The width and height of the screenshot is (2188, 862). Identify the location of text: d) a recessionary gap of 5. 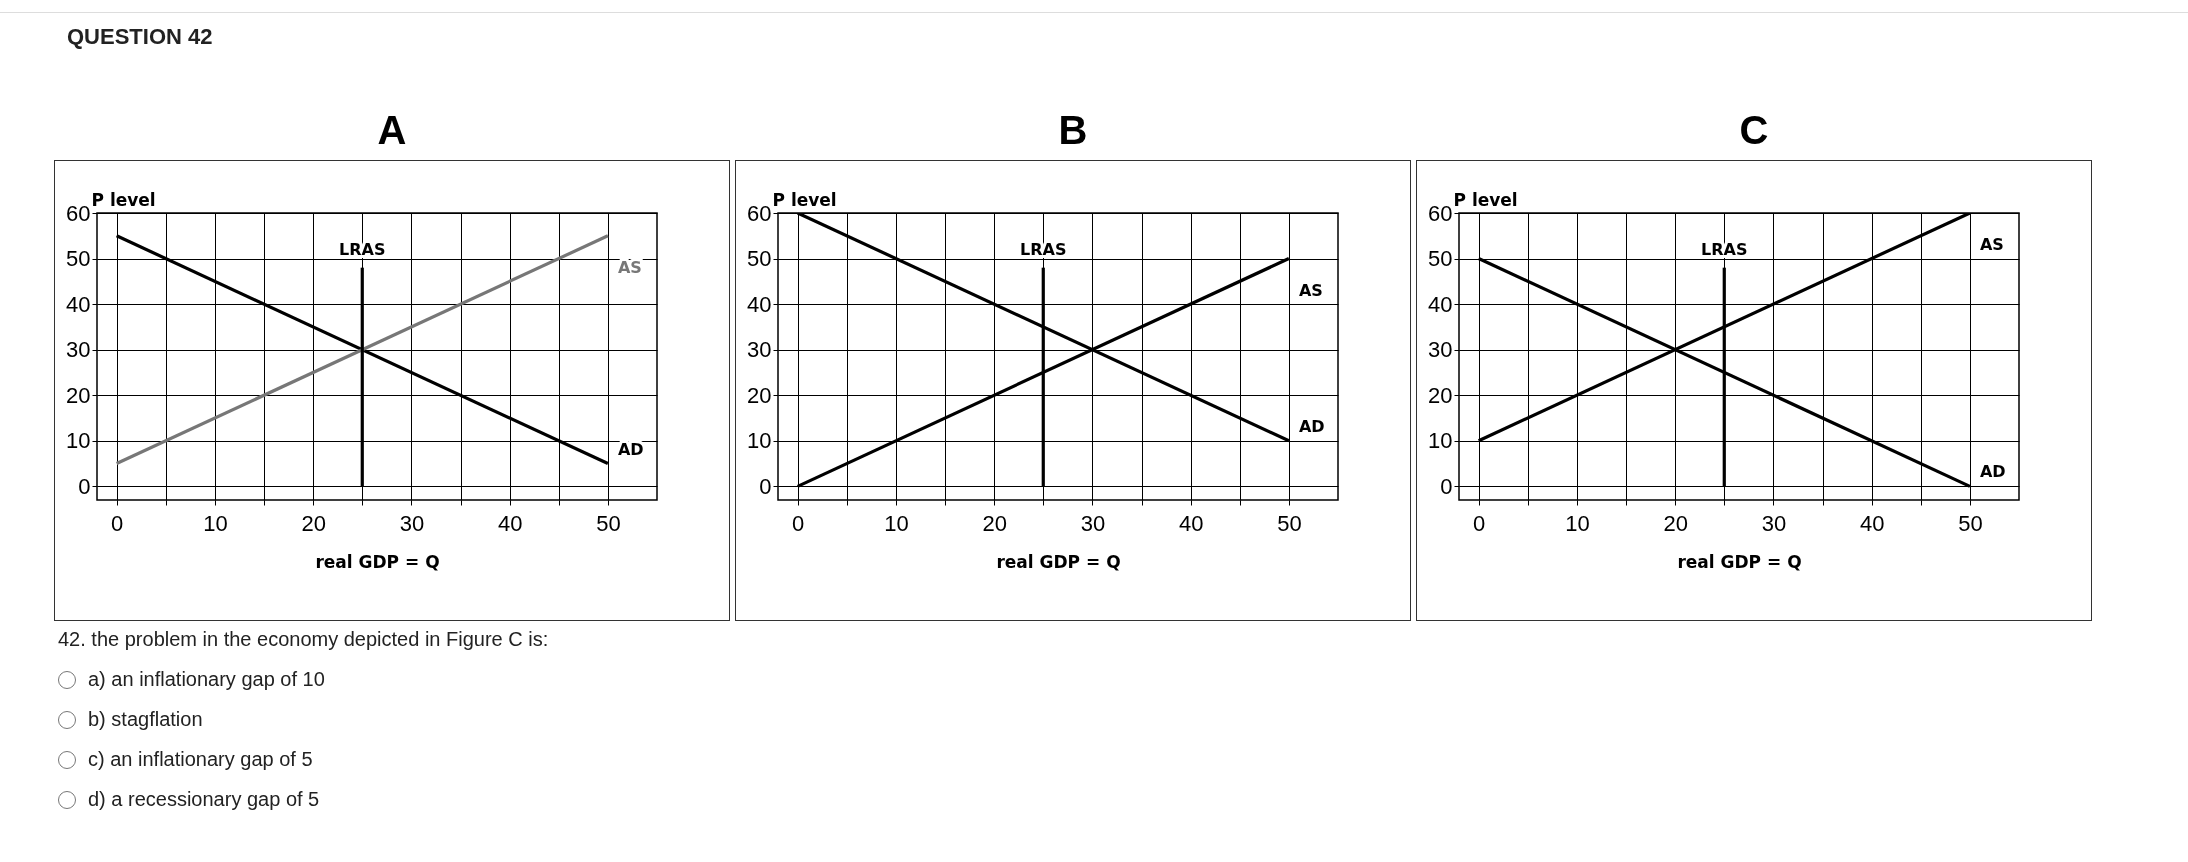
(204, 799).